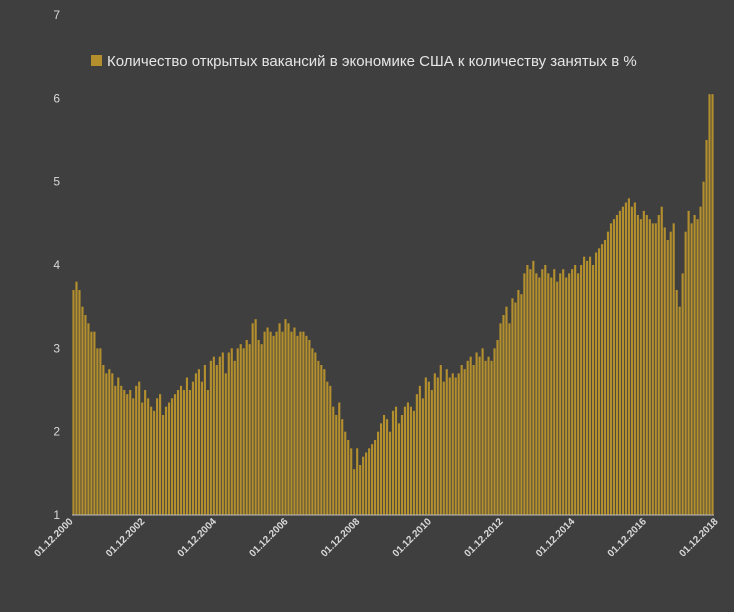 The height and width of the screenshot is (612, 734). Describe the element at coordinates (412, 537) in the screenshot. I see `x-tick-label: 01.12.2010` at that location.